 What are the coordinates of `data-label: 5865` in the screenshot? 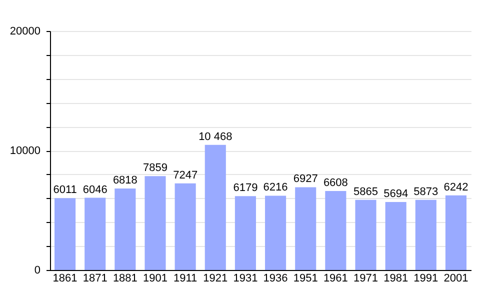 It's located at (366, 192).